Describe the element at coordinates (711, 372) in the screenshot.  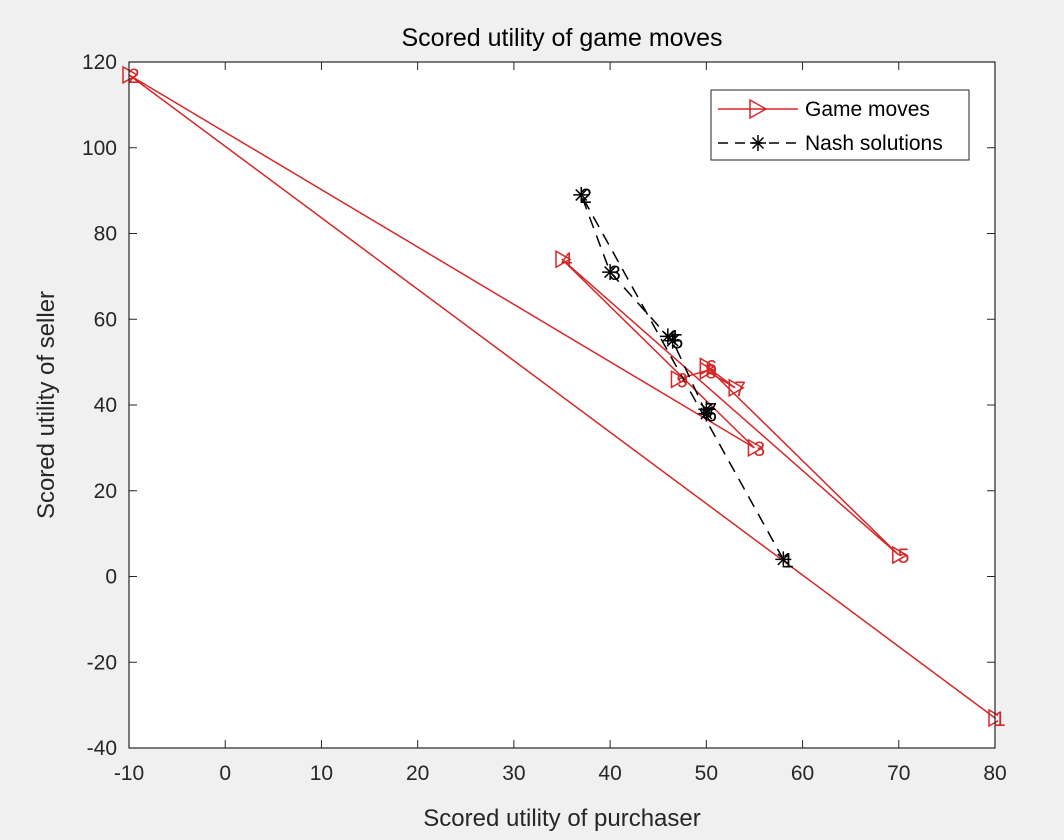
I see `point-label-game-moves: 8` at that location.